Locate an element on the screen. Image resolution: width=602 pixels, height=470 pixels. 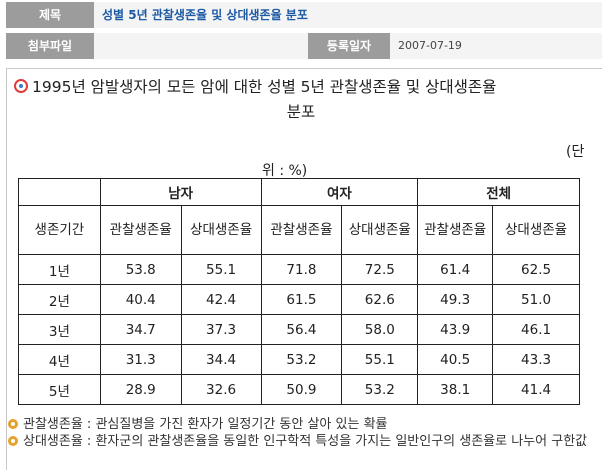
post-title: 성별 5년 관찰생존율 및 상대생존율 분포 is located at coordinates (348, 15).